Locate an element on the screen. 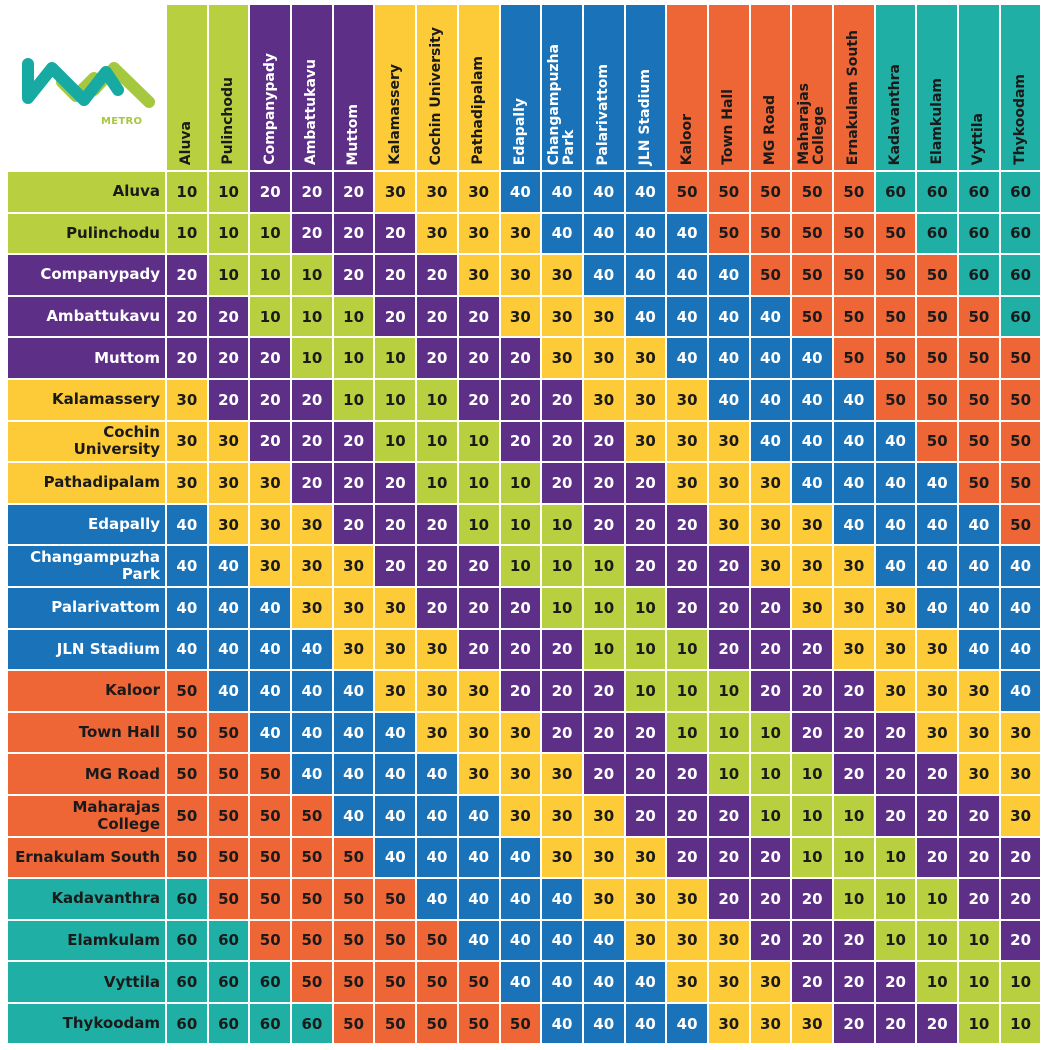 Image resolution: width=1050 pixels, height=1050 pixels. column-header: Palarivattom is located at coordinates (603, 87).